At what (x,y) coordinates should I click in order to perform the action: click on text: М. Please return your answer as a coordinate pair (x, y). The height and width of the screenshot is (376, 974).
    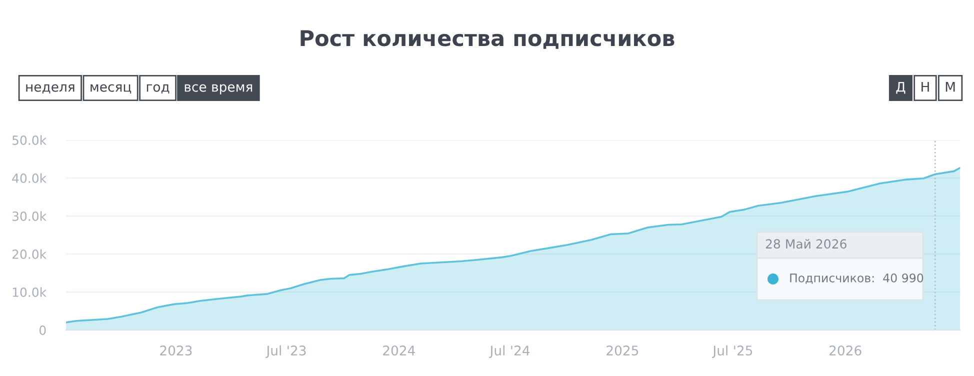
    Looking at the image, I should click on (950, 87).